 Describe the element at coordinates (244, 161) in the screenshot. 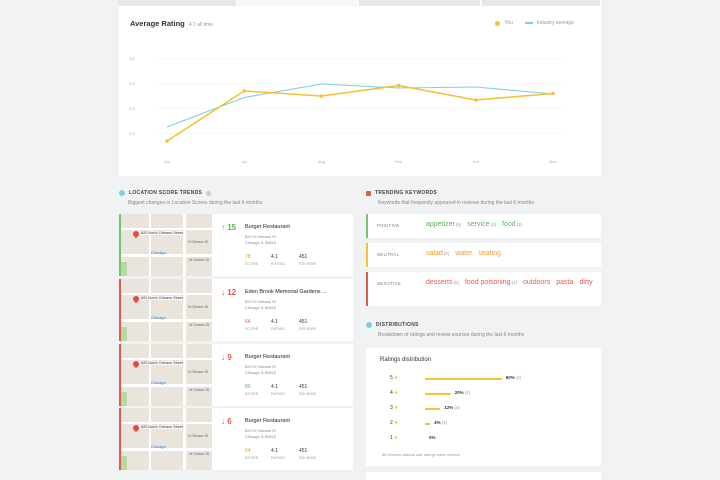

I see `x-tick-label: Jul` at that location.